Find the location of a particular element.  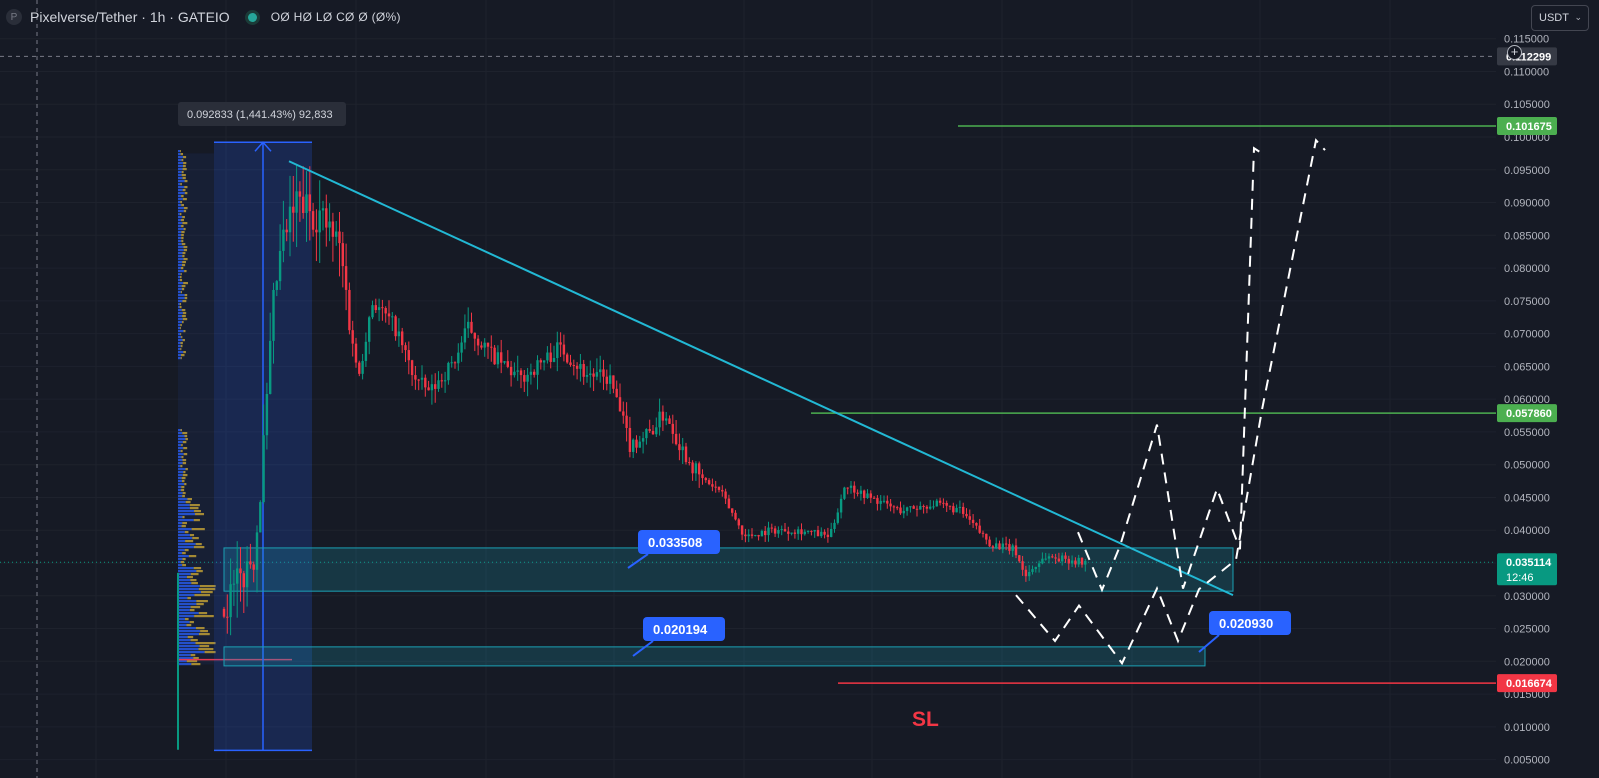

last-price-label is located at coordinates (1527, 569).